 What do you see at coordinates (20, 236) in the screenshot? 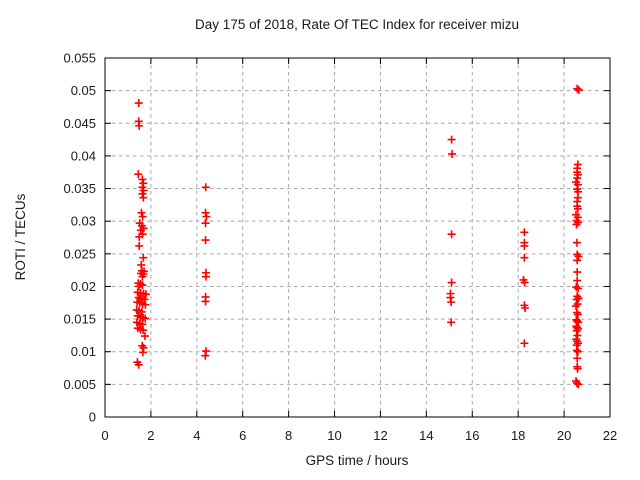
I see `y-axis-label: ROTI / TECUs` at bounding box center [20, 236].